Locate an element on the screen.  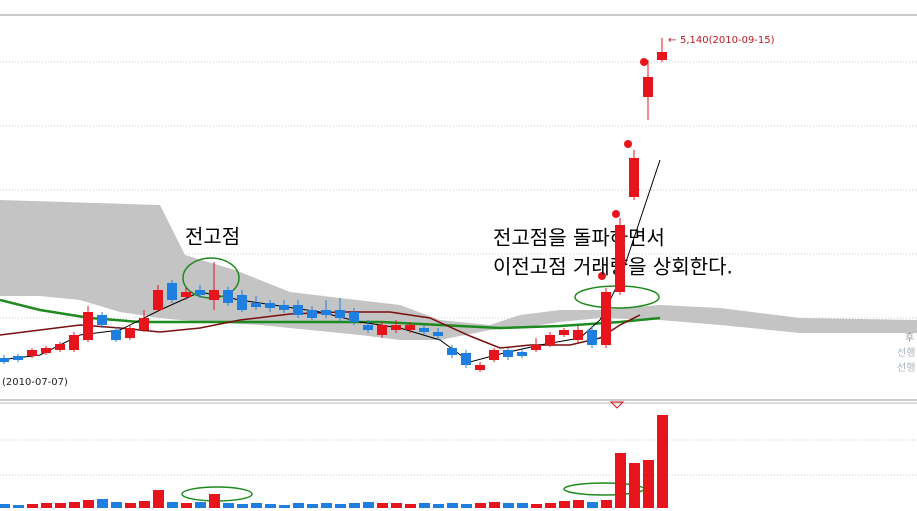
side-label: 후 is located at coordinates (909, 338).